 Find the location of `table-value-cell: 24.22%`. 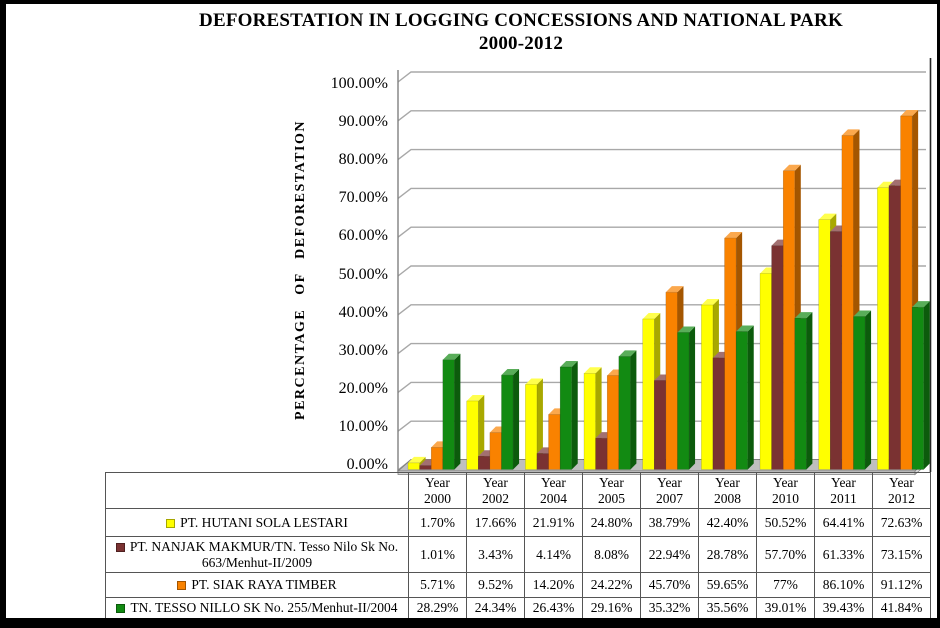

table-value-cell: 24.22% is located at coordinates (611, 585).